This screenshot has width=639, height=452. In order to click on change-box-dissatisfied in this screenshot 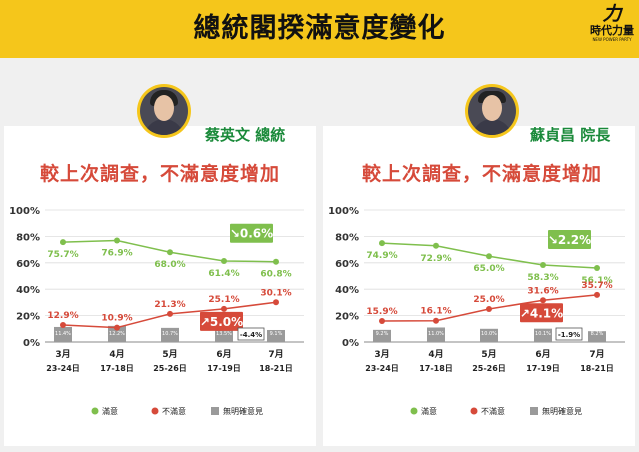, I will do `click(541, 313)`.